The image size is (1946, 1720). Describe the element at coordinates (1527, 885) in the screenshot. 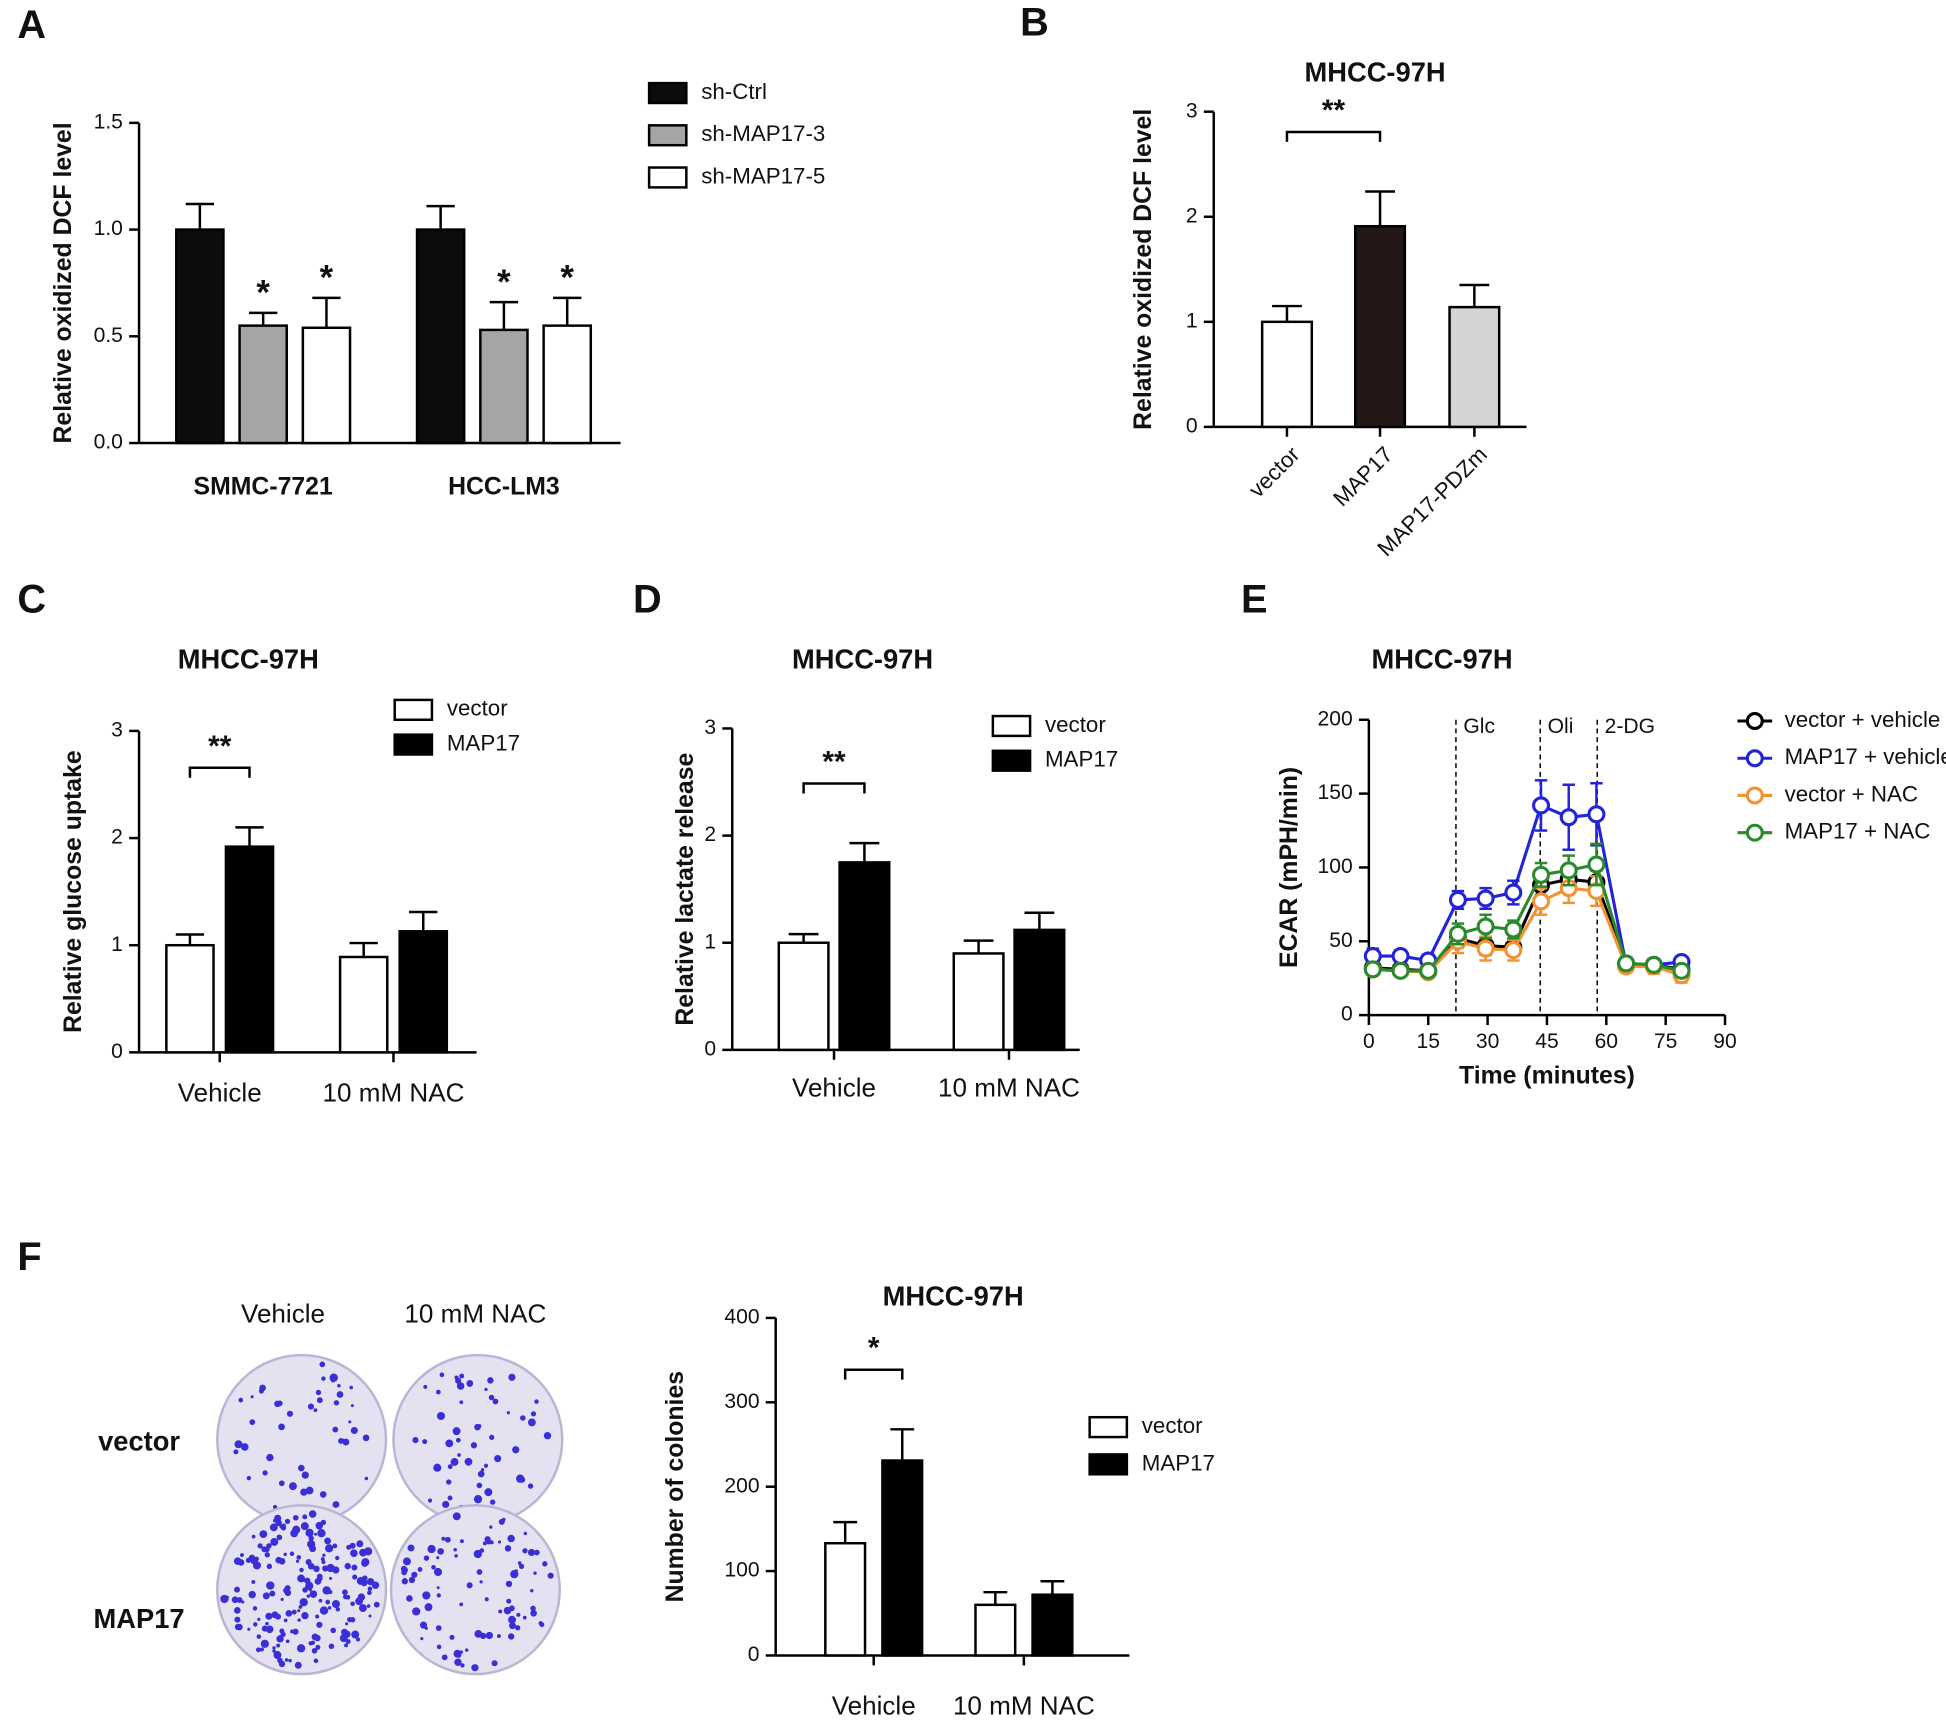

I see `series-line` at that location.